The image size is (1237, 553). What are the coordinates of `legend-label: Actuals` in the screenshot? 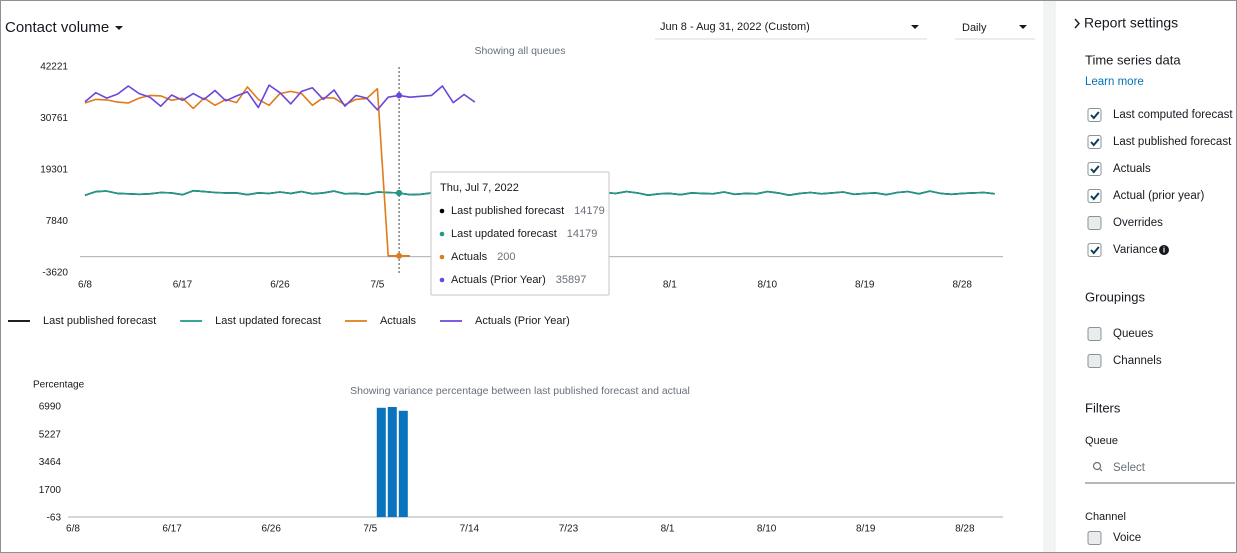 It's located at (398, 321).